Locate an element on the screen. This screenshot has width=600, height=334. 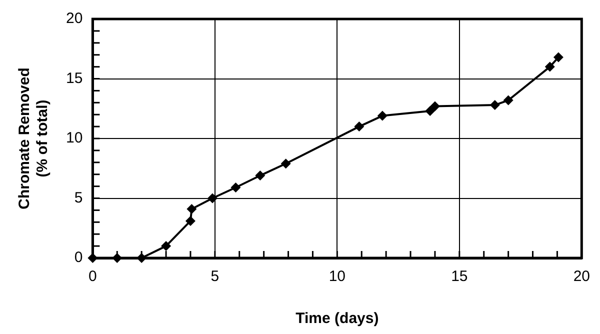
x-tick-label: 10 is located at coordinates (337, 277).